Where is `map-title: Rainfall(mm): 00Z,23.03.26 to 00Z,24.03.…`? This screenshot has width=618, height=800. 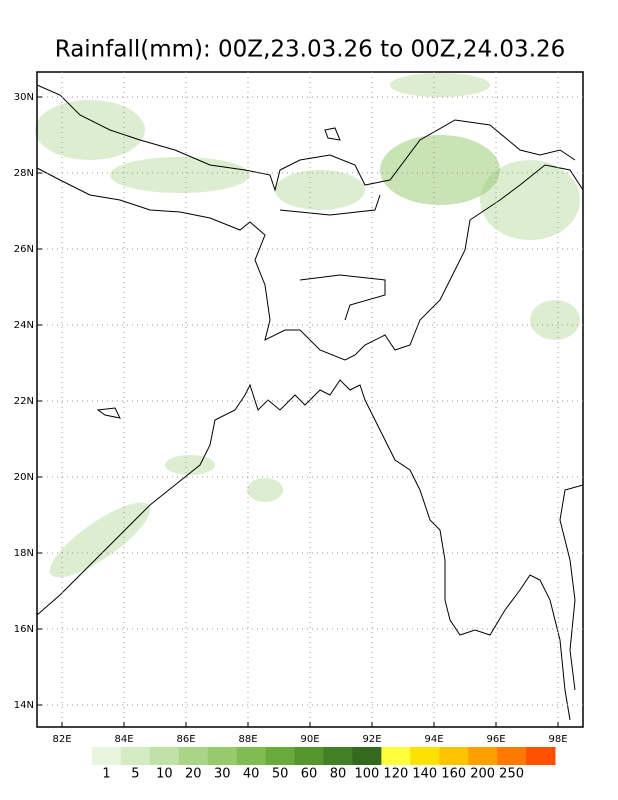
map-title: Rainfall(mm): 00Z,23.03.26 to 00Z,24.03.… is located at coordinates (310, 50).